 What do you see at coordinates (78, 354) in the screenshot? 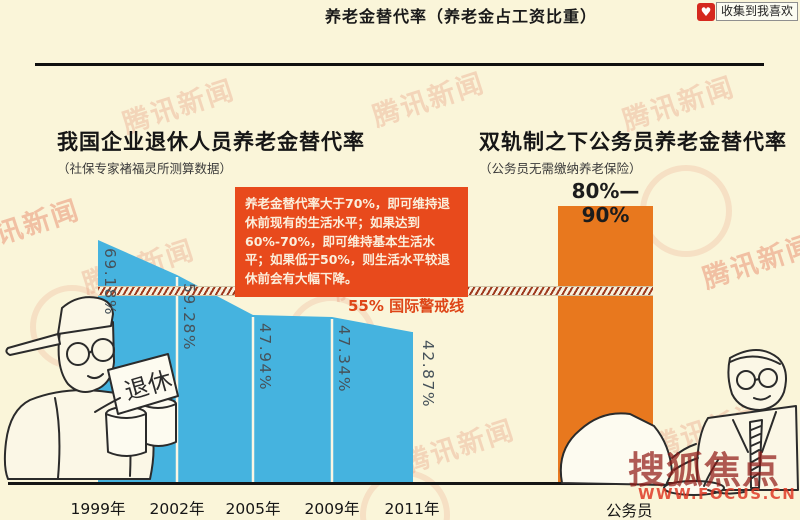
I see `retiree-glasses` at bounding box center [78, 354].